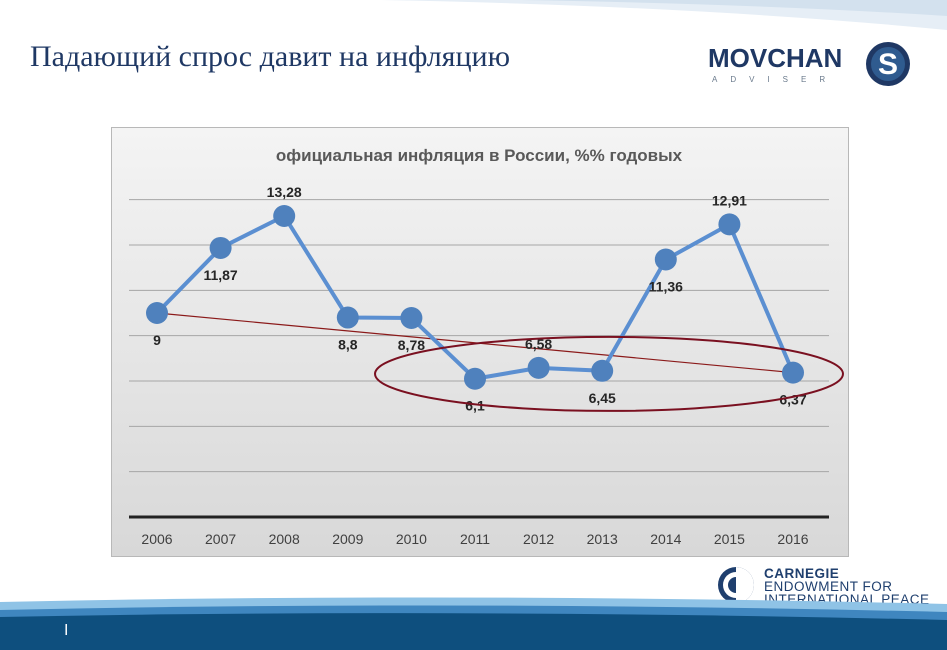 Image resolution: width=947 pixels, height=650 pixels. I want to click on x-tick-2007: 2007, so click(220, 539).